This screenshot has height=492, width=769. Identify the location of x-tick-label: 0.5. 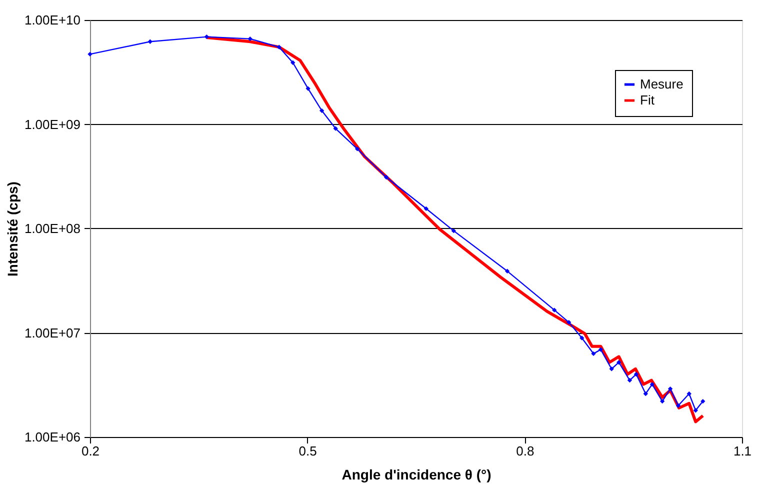
(307, 451).